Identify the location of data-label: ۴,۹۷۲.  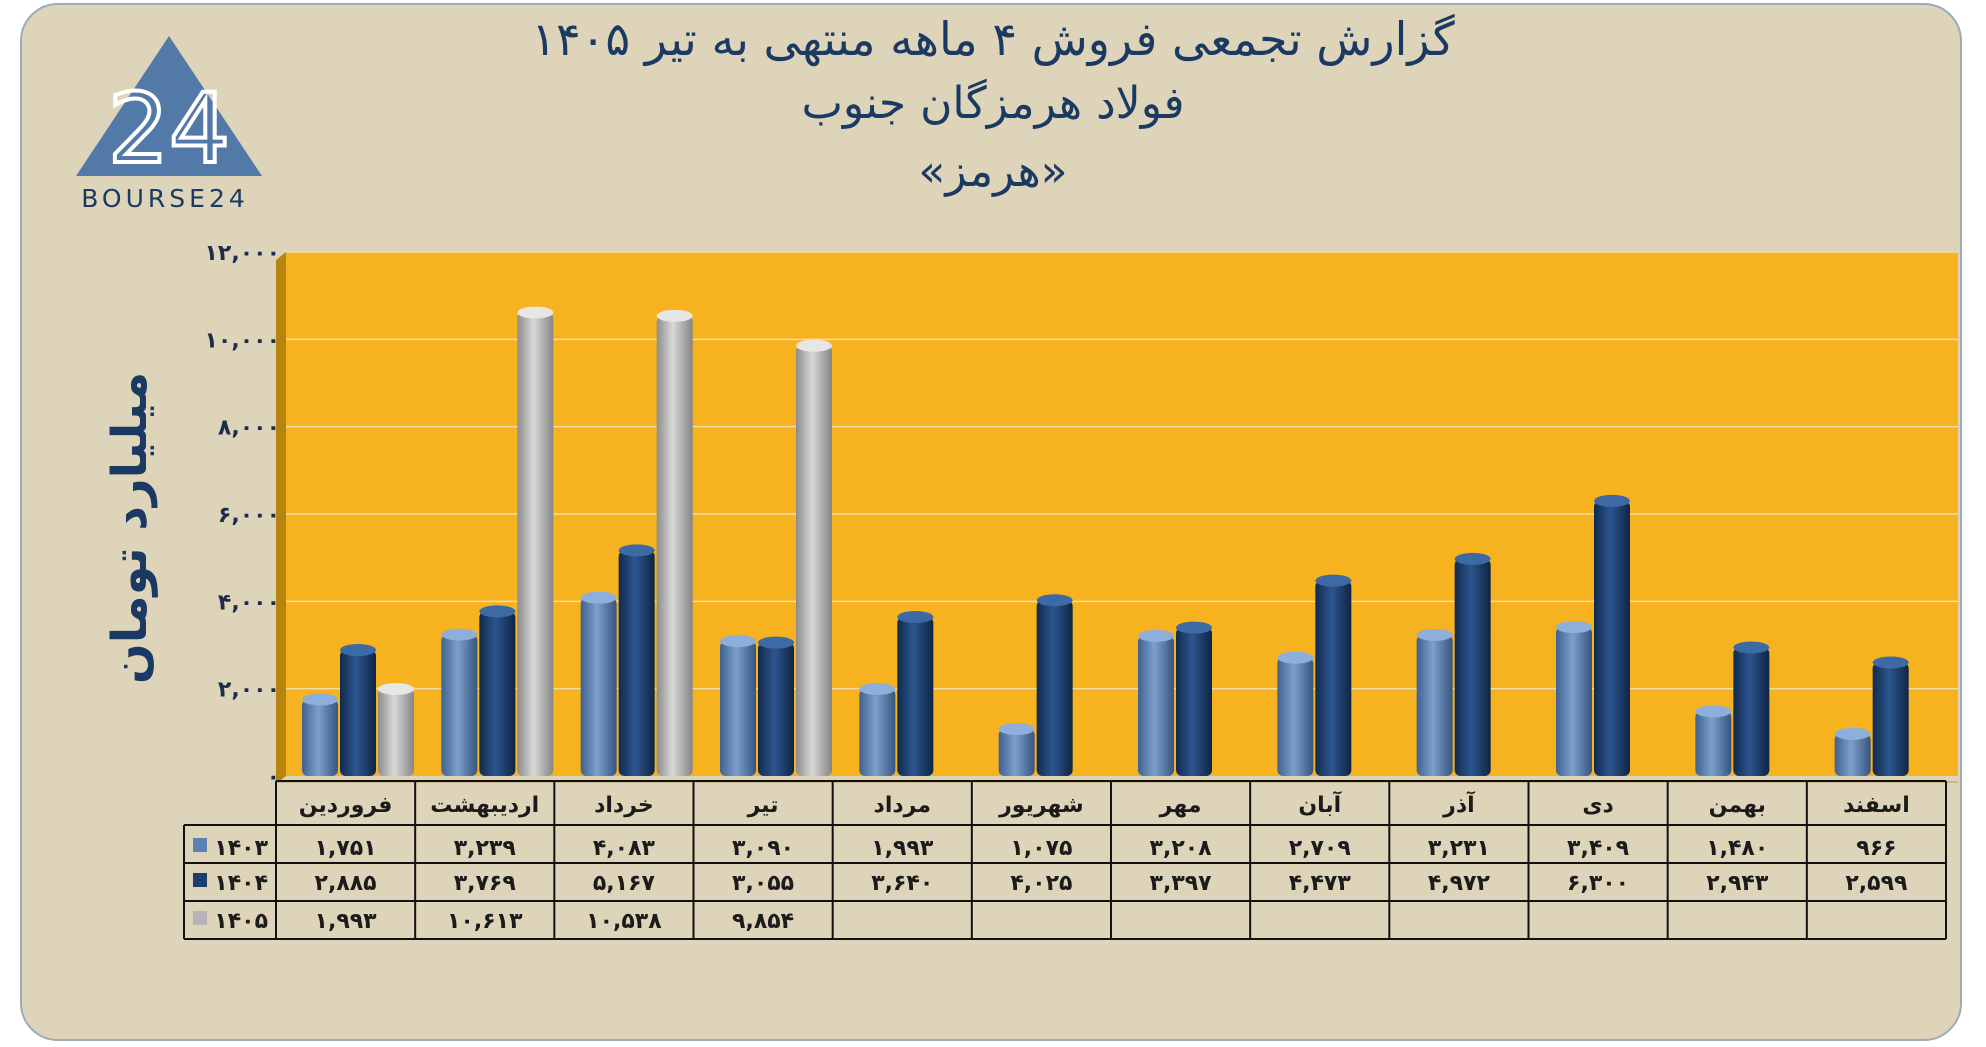
(1459, 883).